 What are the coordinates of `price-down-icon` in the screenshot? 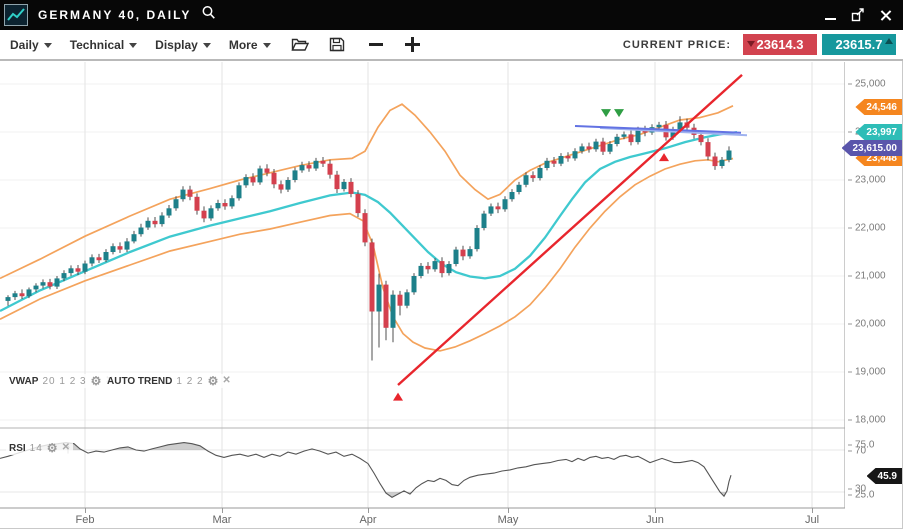 It's located at (751, 44).